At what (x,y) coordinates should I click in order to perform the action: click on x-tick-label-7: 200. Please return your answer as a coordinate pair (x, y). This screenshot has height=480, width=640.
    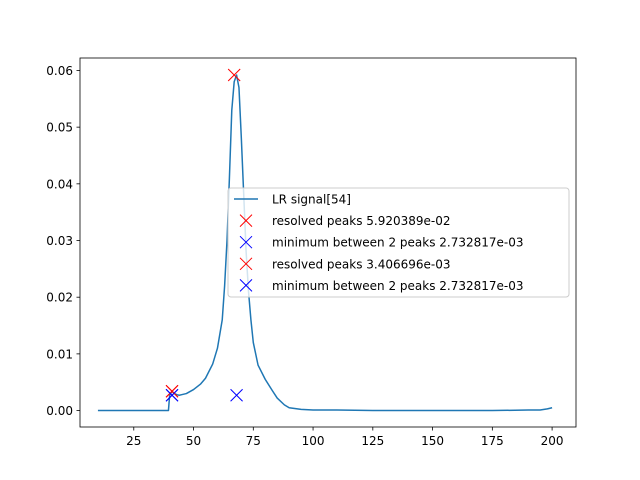
    Looking at the image, I should click on (552, 441).